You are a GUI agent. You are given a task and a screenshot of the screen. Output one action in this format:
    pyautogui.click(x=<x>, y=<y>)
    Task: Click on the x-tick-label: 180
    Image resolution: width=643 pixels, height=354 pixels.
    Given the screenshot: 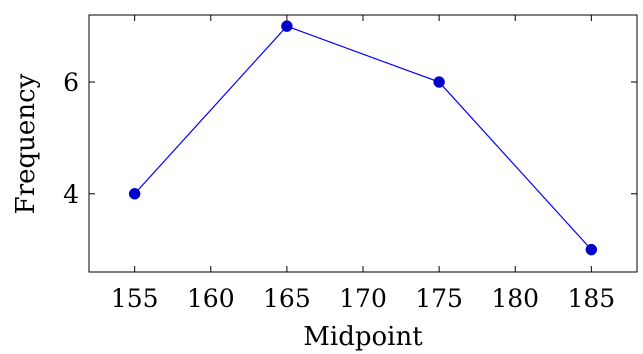 What is the action you would take?
    pyautogui.click(x=515, y=298)
    